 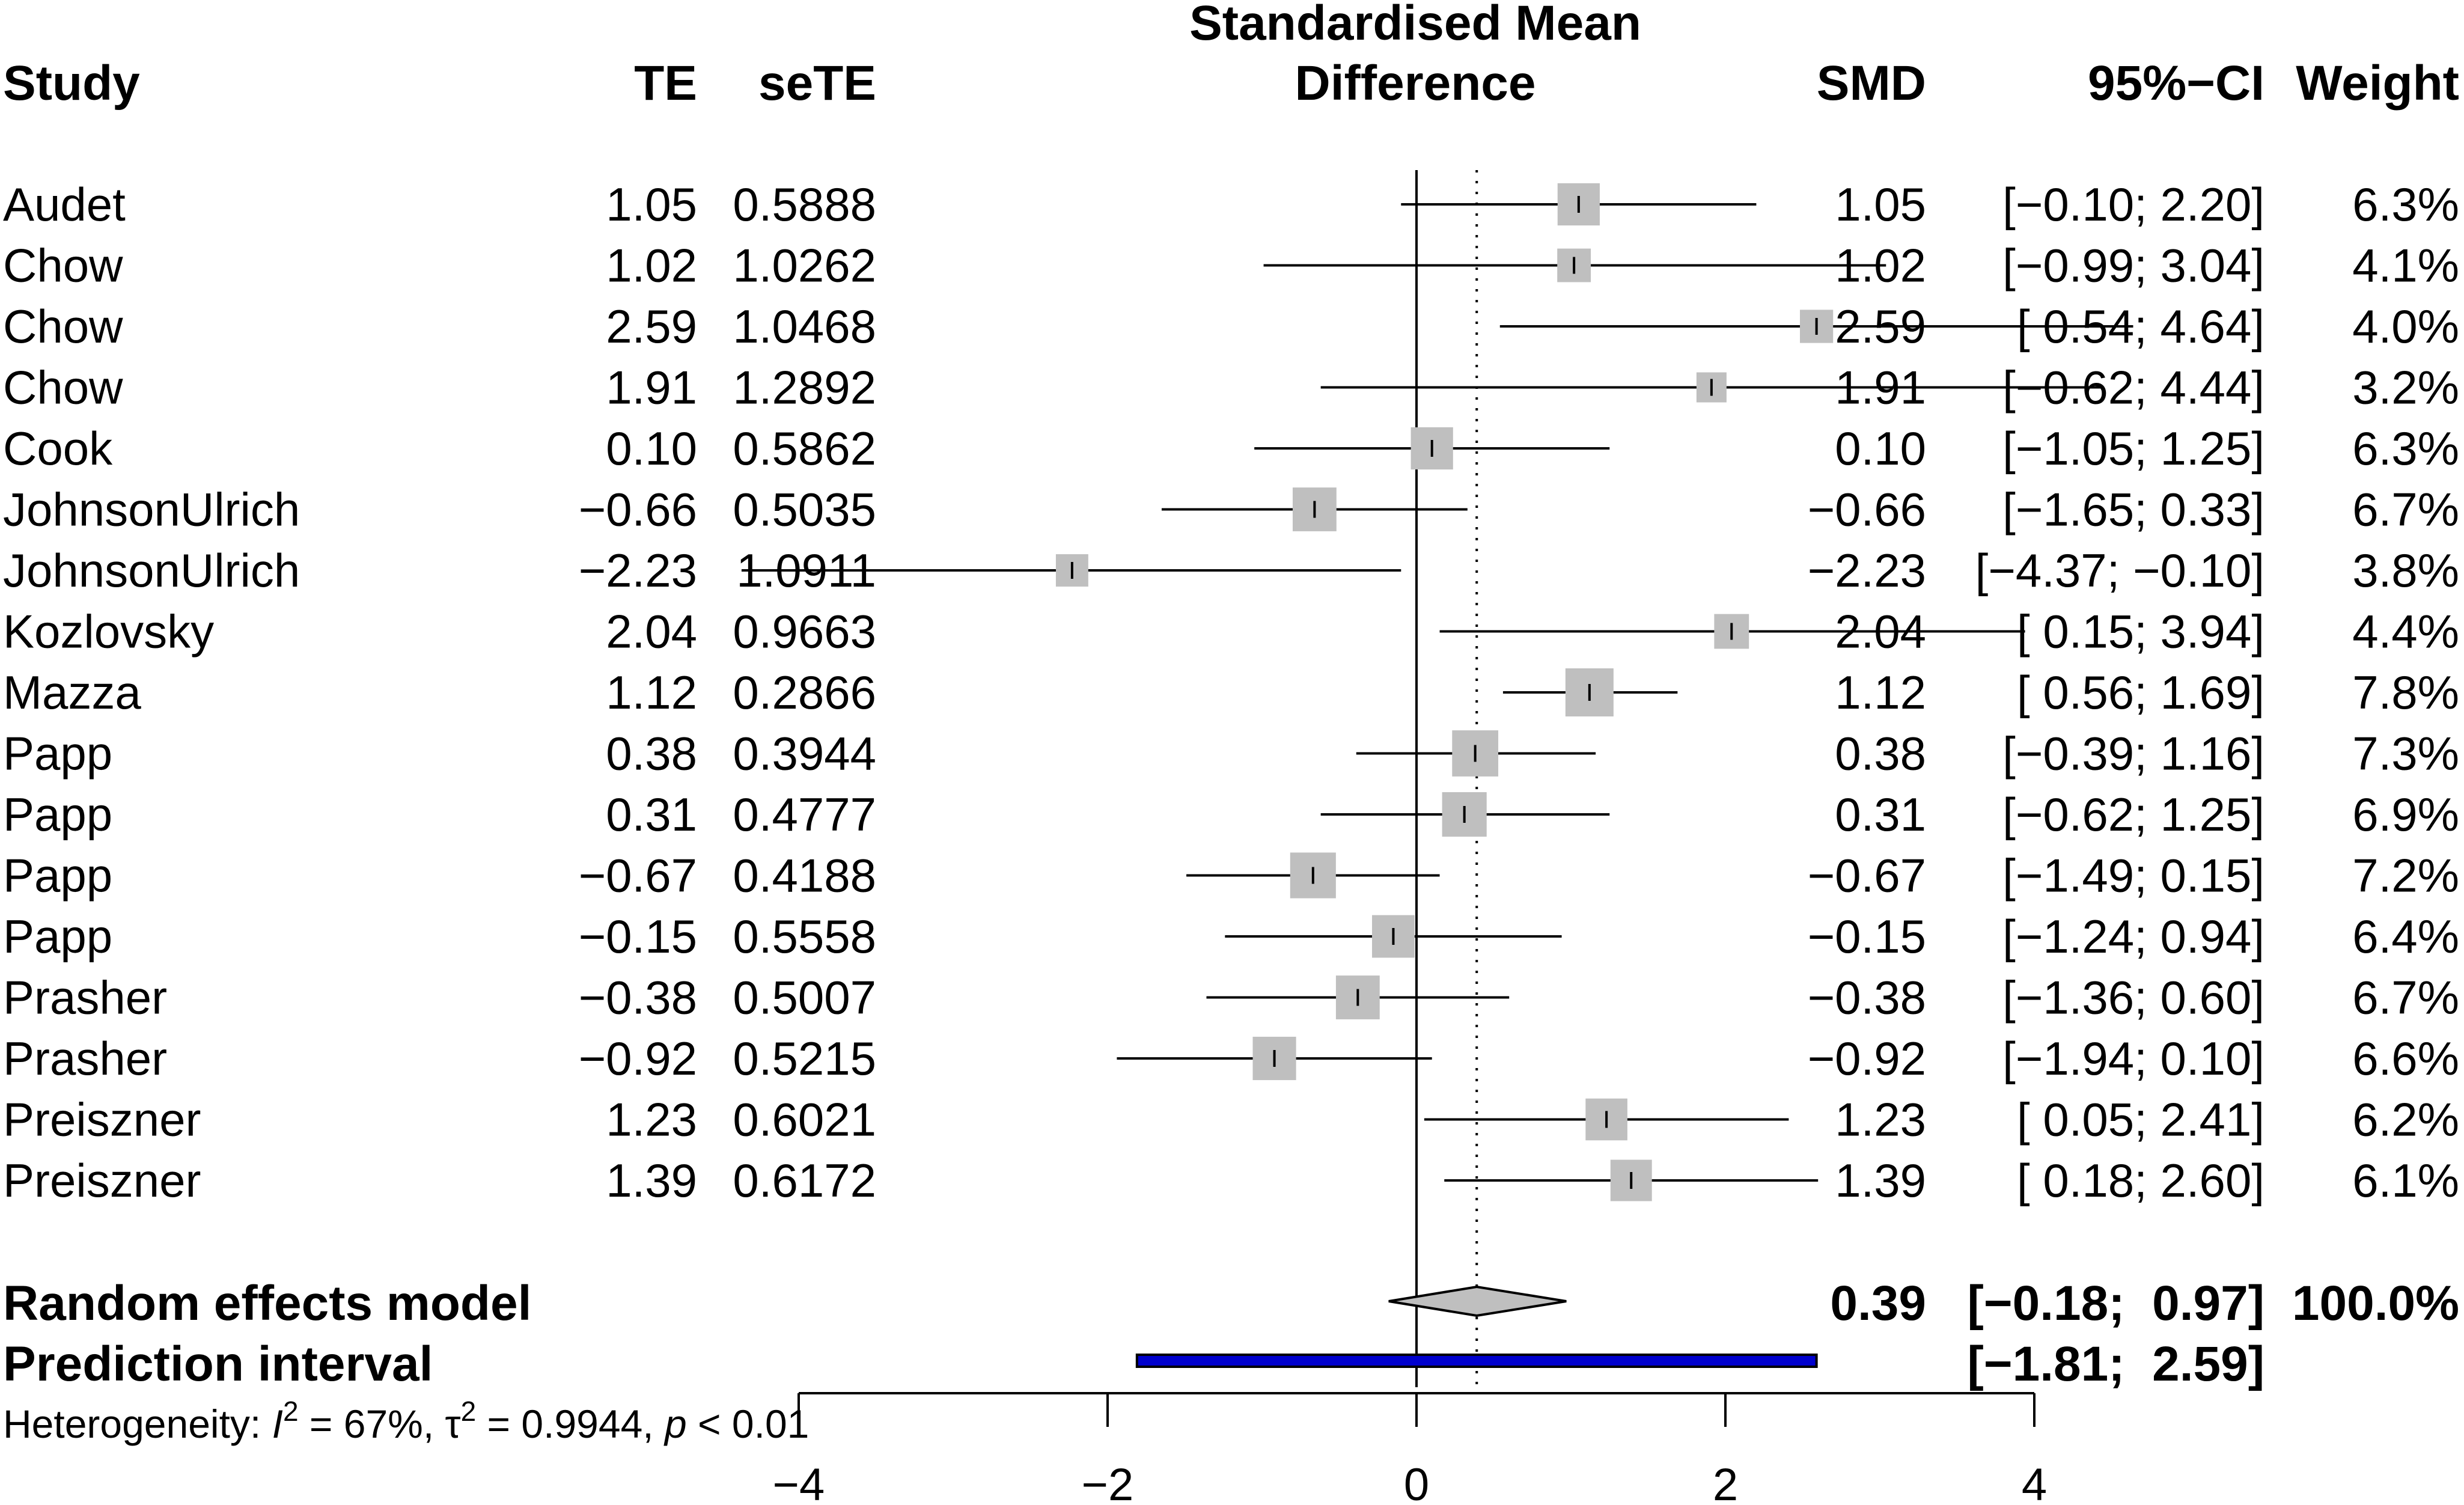 What do you see at coordinates (2140, 692) in the screenshot?
I see `study-ci: [ 0.56; 1.69]` at bounding box center [2140, 692].